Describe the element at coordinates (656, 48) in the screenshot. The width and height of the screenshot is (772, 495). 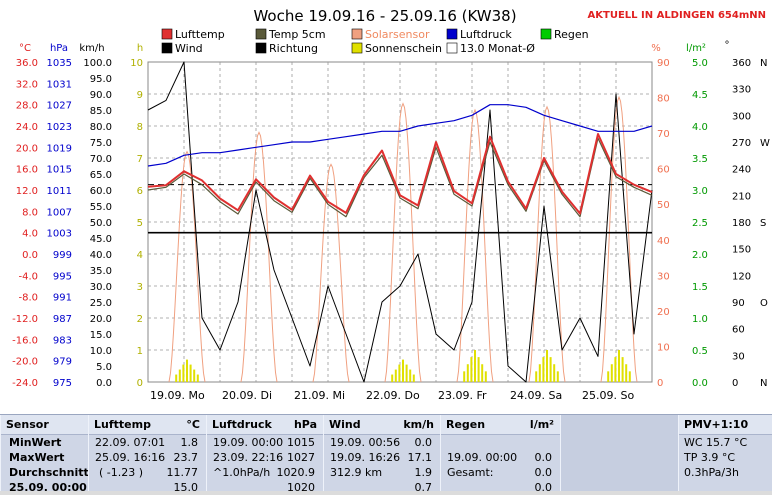
I see `unit-percent: %` at that location.